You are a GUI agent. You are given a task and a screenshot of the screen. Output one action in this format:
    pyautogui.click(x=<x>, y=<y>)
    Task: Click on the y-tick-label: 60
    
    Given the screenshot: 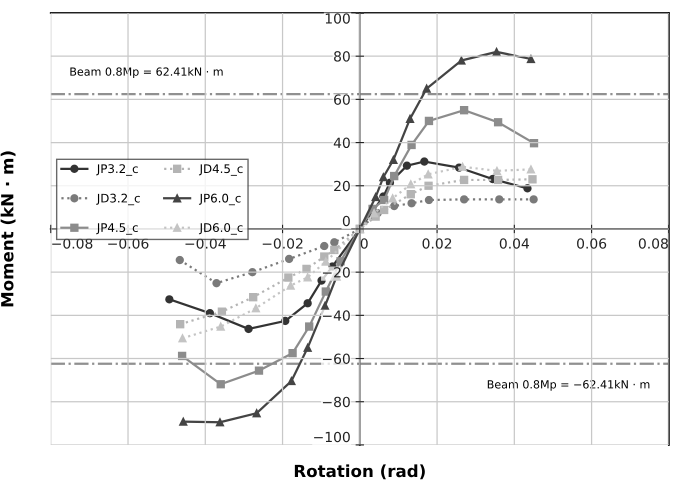 What is the action you would take?
    pyautogui.click(x=342, y=99)
    